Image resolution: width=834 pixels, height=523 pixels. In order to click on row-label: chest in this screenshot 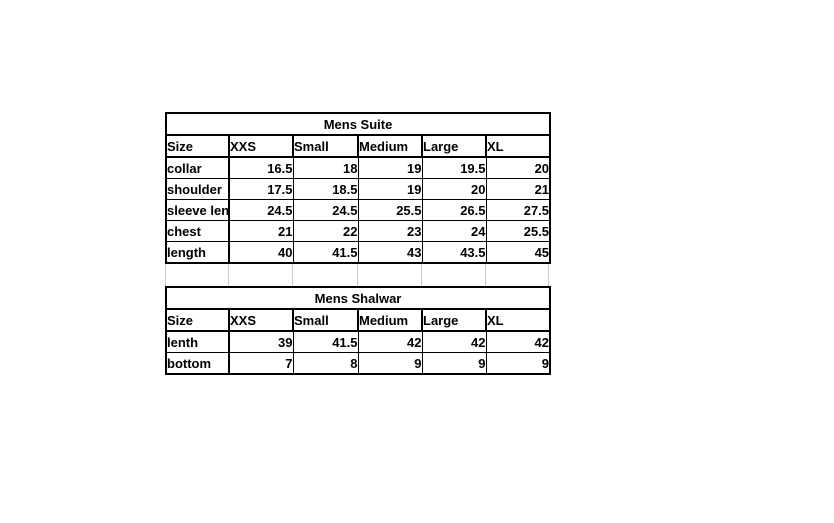, I will do `click(197, 231)`.